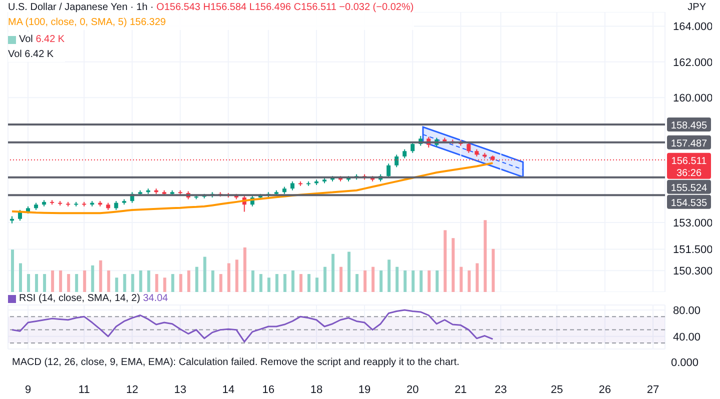  I want to click on annotation: 6.42 K, so click(50, 39).